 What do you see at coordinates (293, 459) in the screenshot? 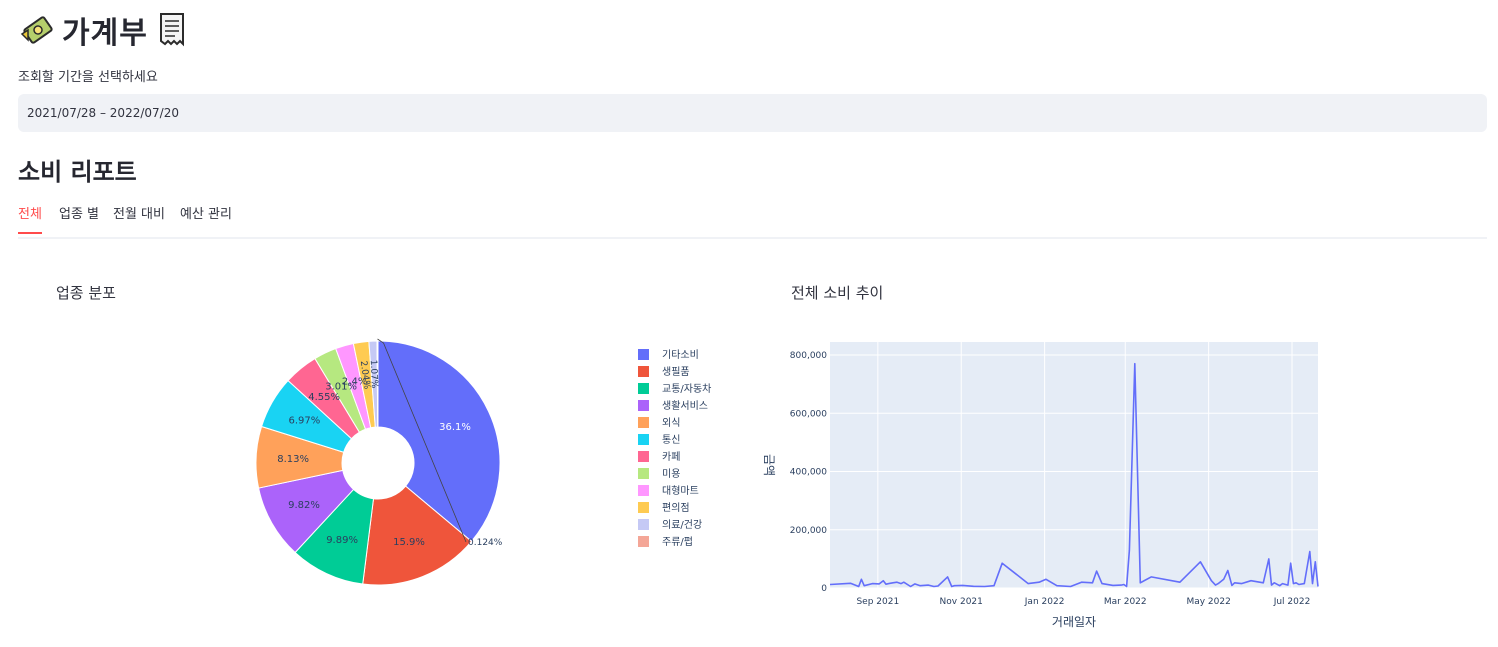
I see `pie-slice-label: 8.13%` at bounding box center [293, 459].